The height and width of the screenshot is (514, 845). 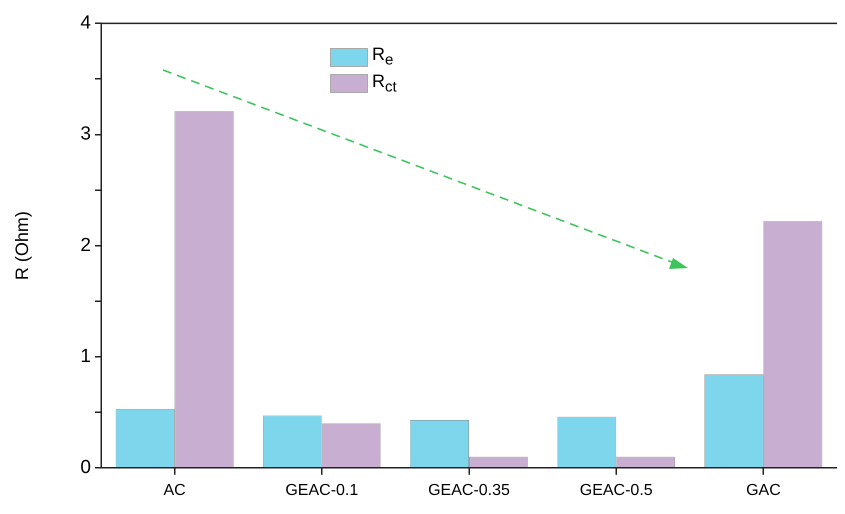 I want to click on y-tick-label: 4, so click(x=86, y=23).